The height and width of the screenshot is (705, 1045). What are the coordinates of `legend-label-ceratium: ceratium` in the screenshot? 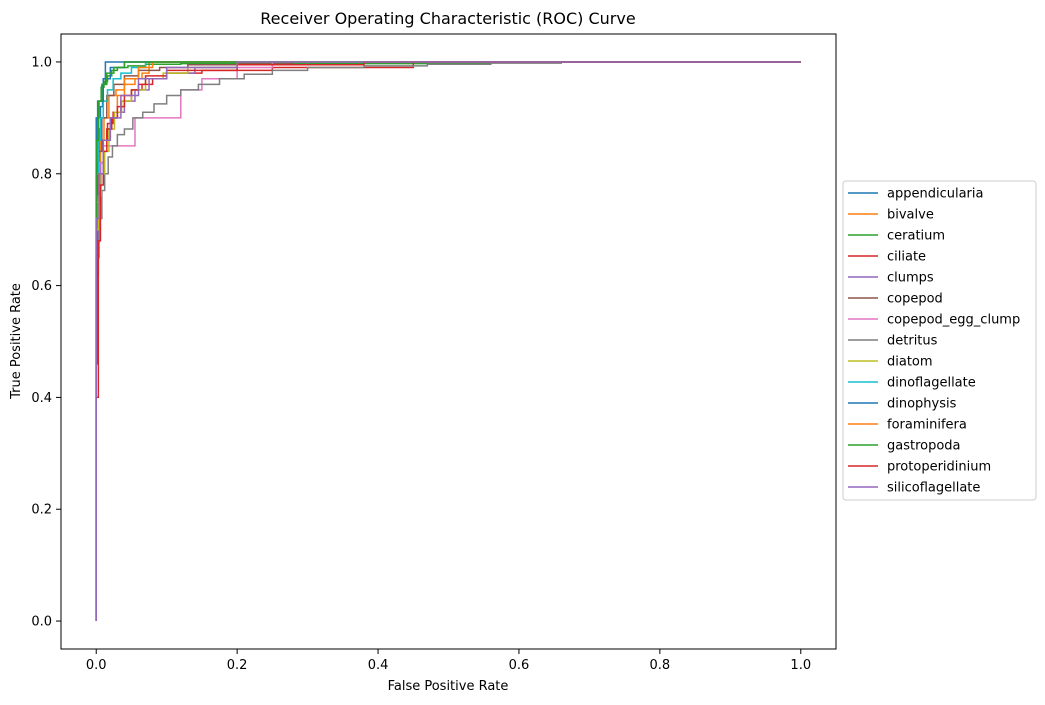 It's located at (916, 236).